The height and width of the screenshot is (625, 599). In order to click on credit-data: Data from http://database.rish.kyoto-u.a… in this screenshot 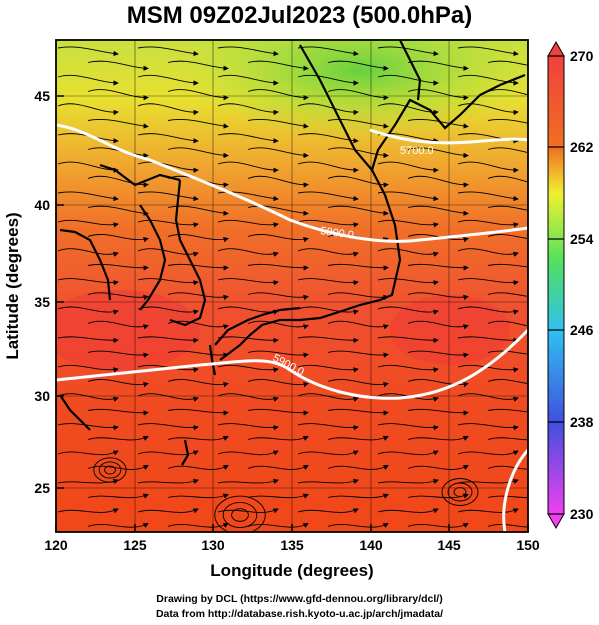, I will do `click(299, 614)`.